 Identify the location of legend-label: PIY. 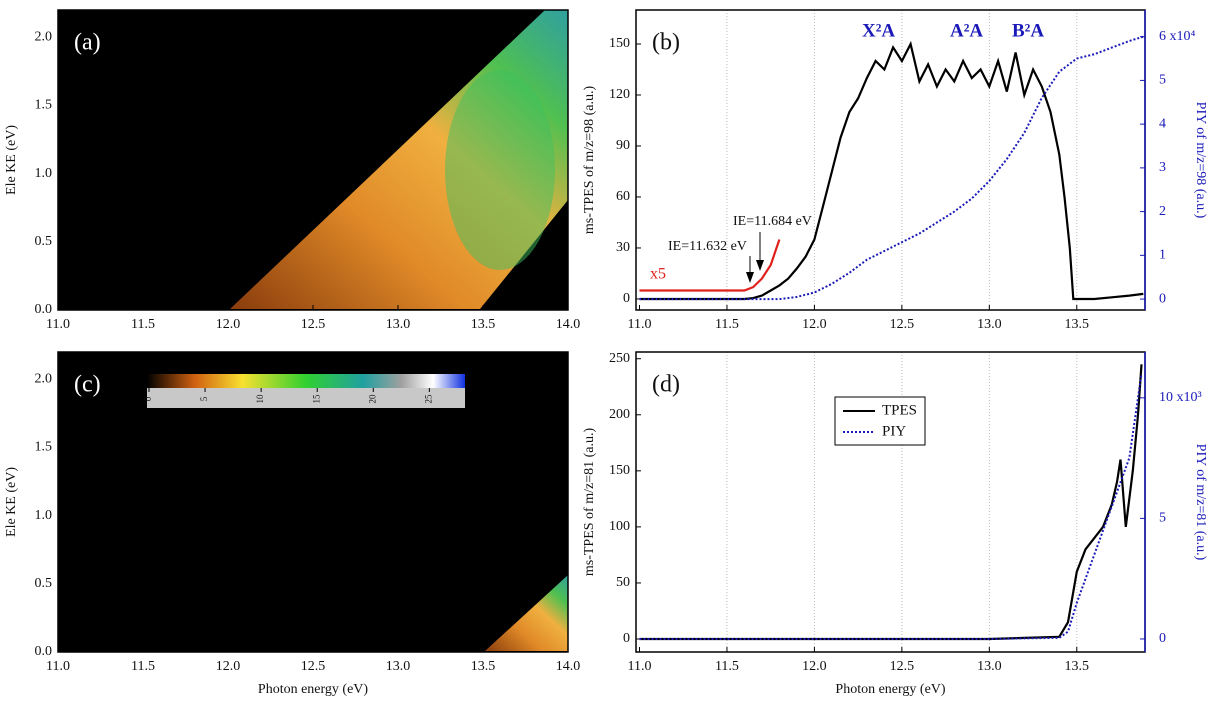
(894, 431).